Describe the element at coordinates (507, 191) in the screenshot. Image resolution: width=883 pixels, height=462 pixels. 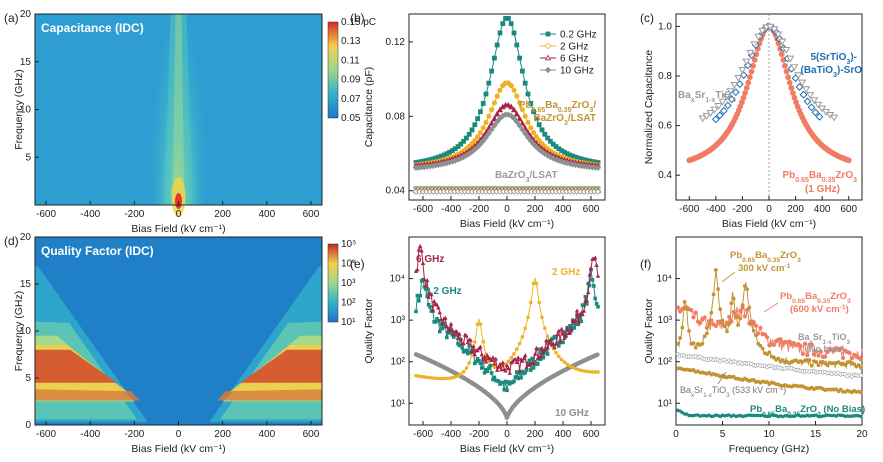
I see `reference-series` at that location.